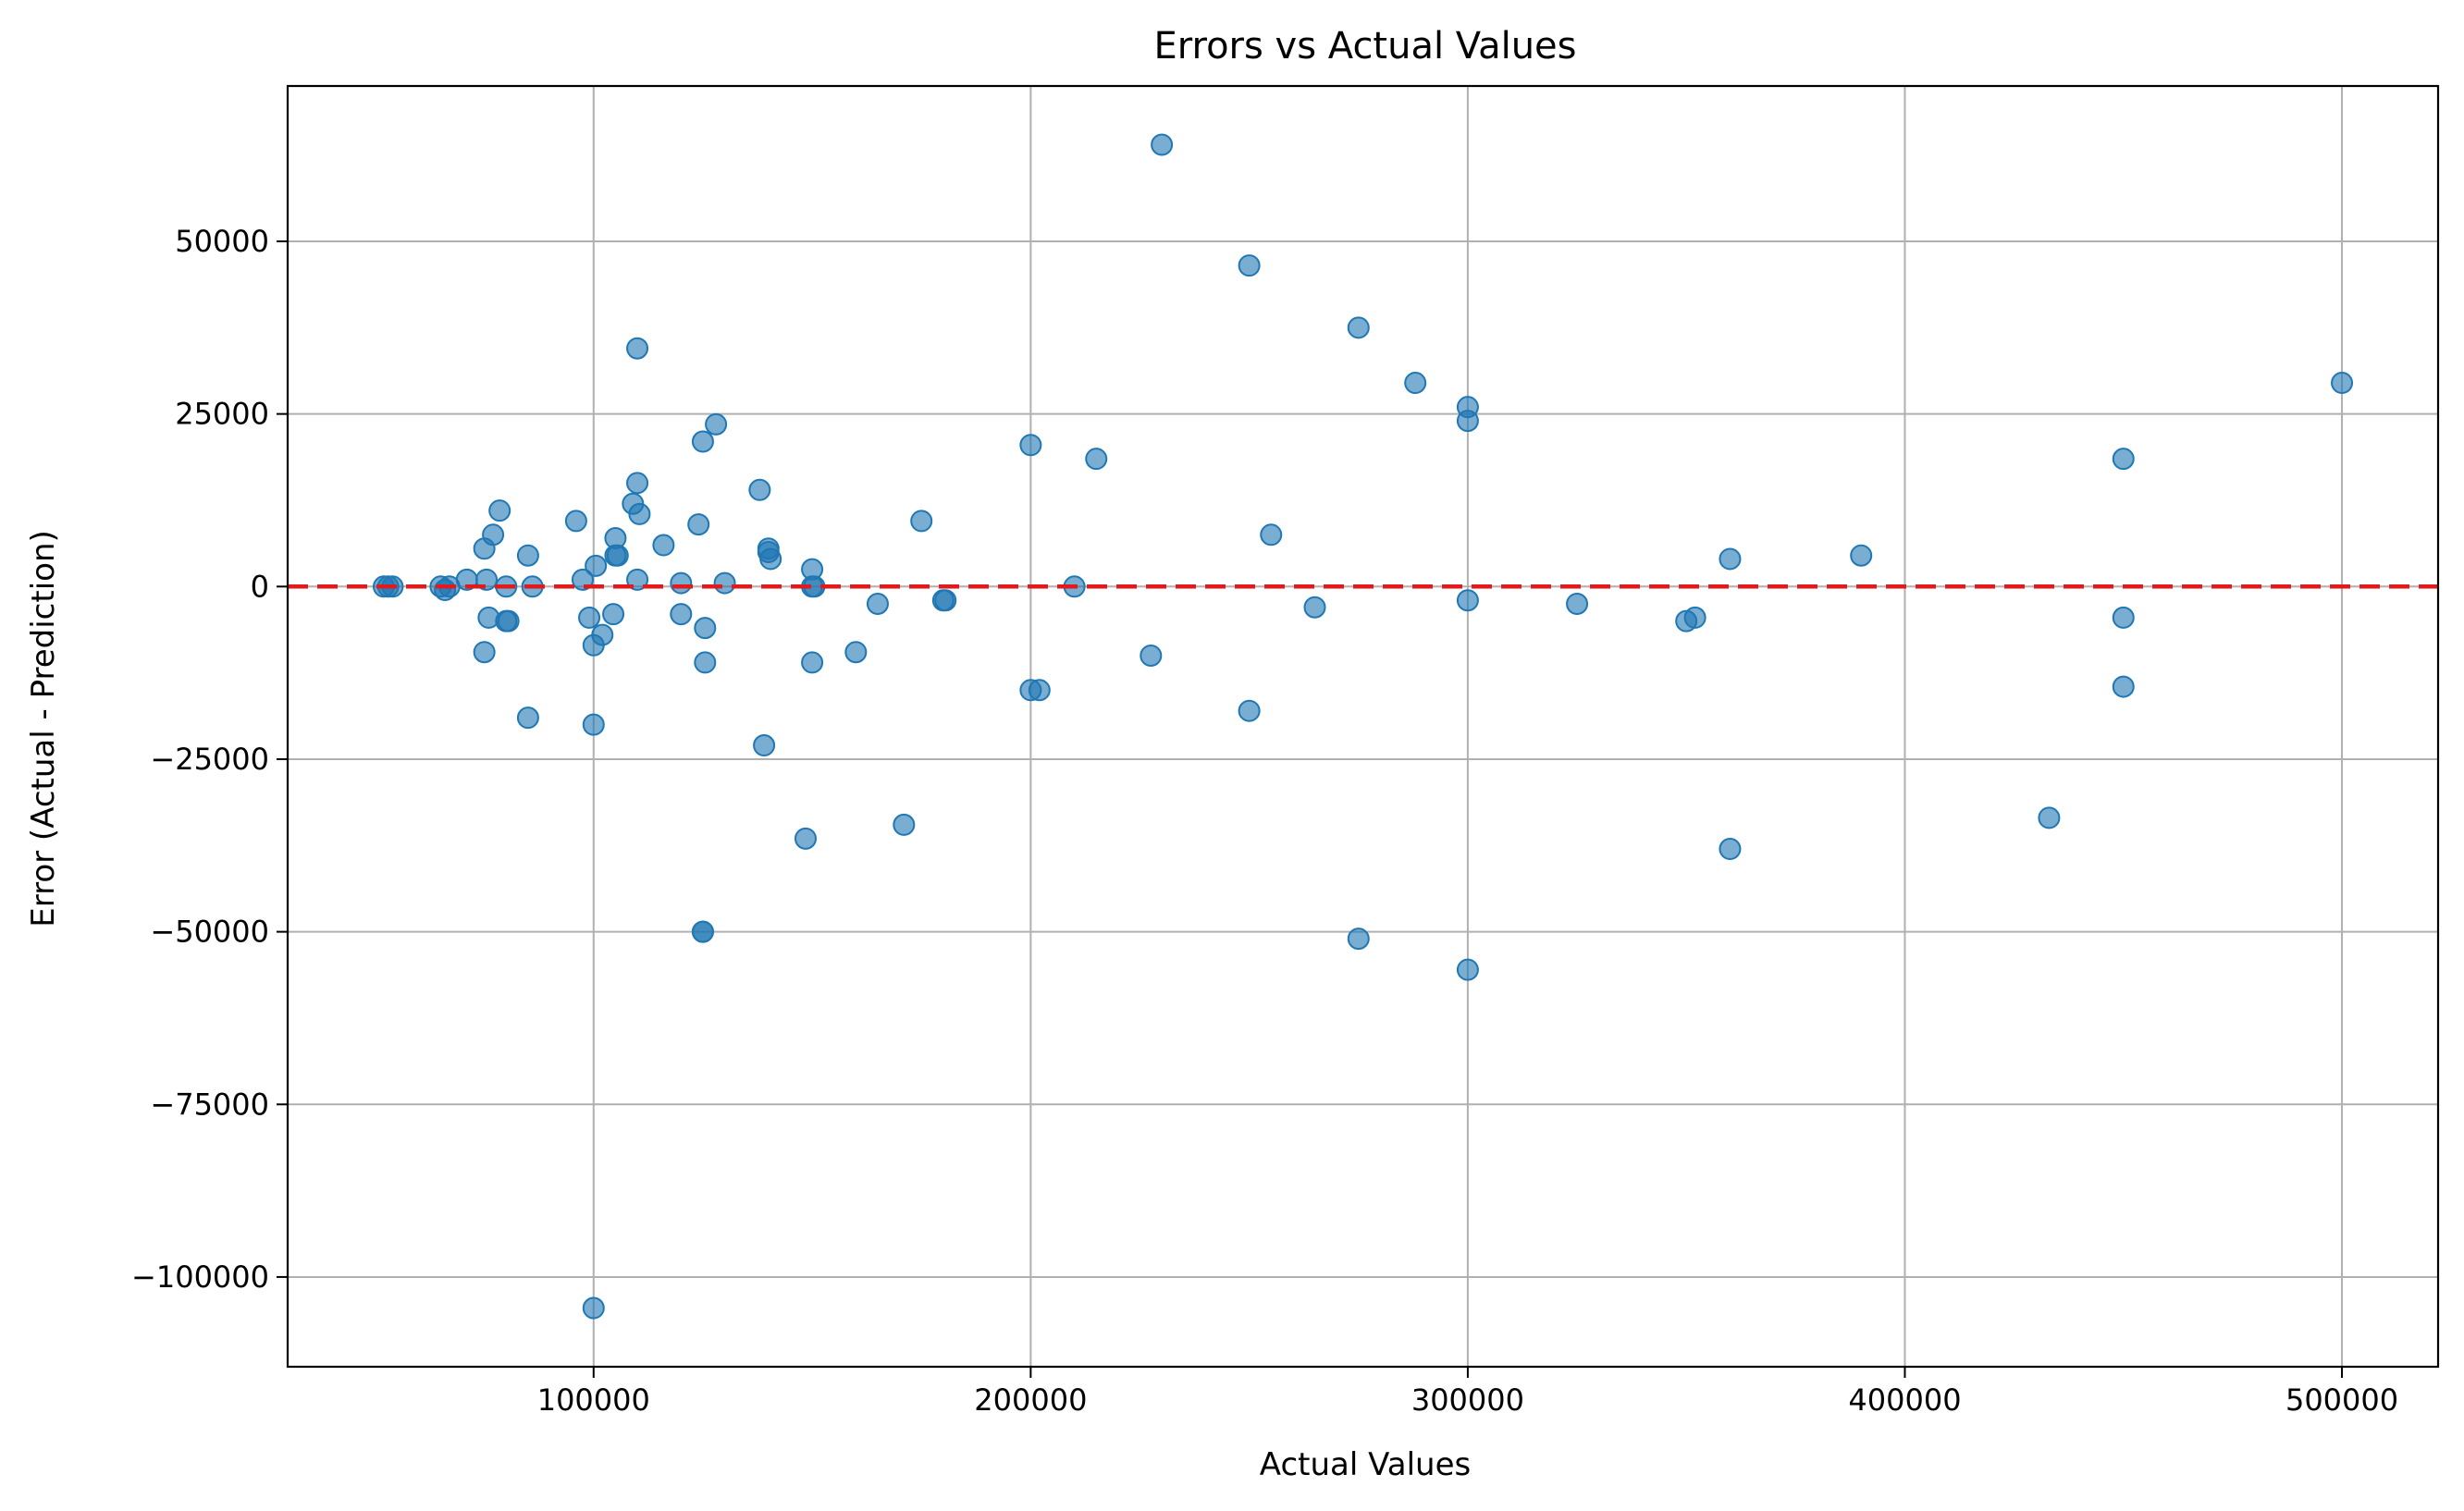 Image resolution: width=2464 pixels, height=1511 pixels. What do you see at coordinates (222, 241) in the screenshot?
I see `y-tick-label: 50000` at bounding box center [222, 241].